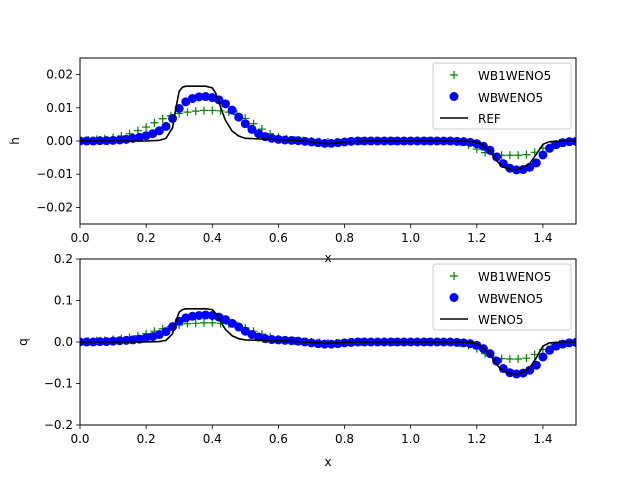  Describe the element at coordinates (59, 75) in the screenshot. I see `top-ytick-label: 0.02` at that location.